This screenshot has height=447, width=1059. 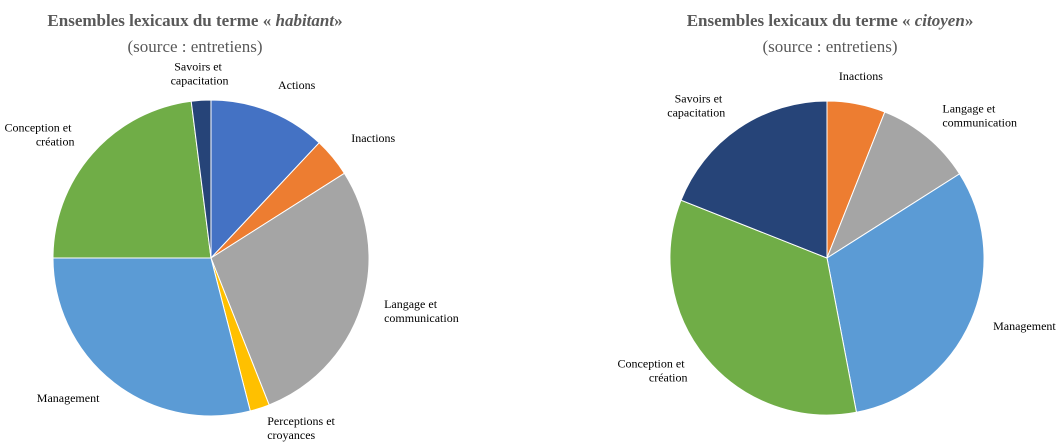 I want to click on slice-label: Perceptions et croyances, so click(x=302, y=428).